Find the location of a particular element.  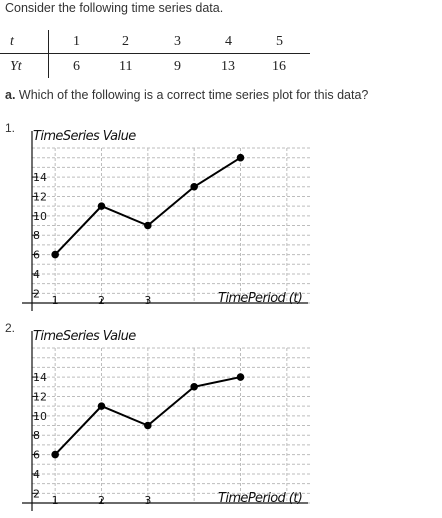

table-y-cell: 13 is located at coordinates (228, 66).